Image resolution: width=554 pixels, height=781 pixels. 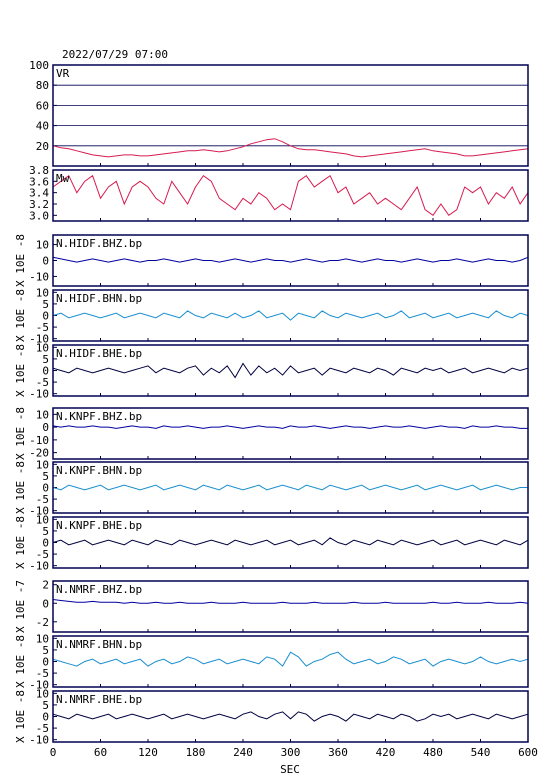 I want to click on y-tick-label: -20, so click(x=39, y=453).